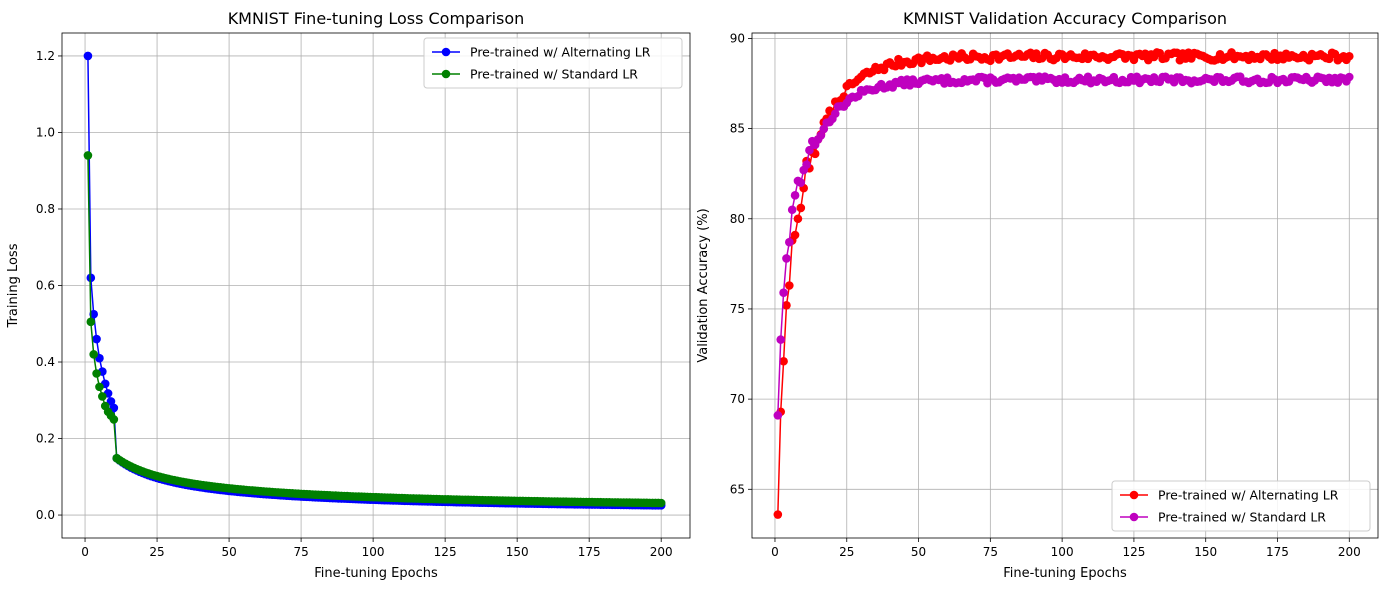  What do you see at coordinates (45, 439) in the screenshot?
I see `y-tick-label: 0.2` at bounding box center [45, 439].